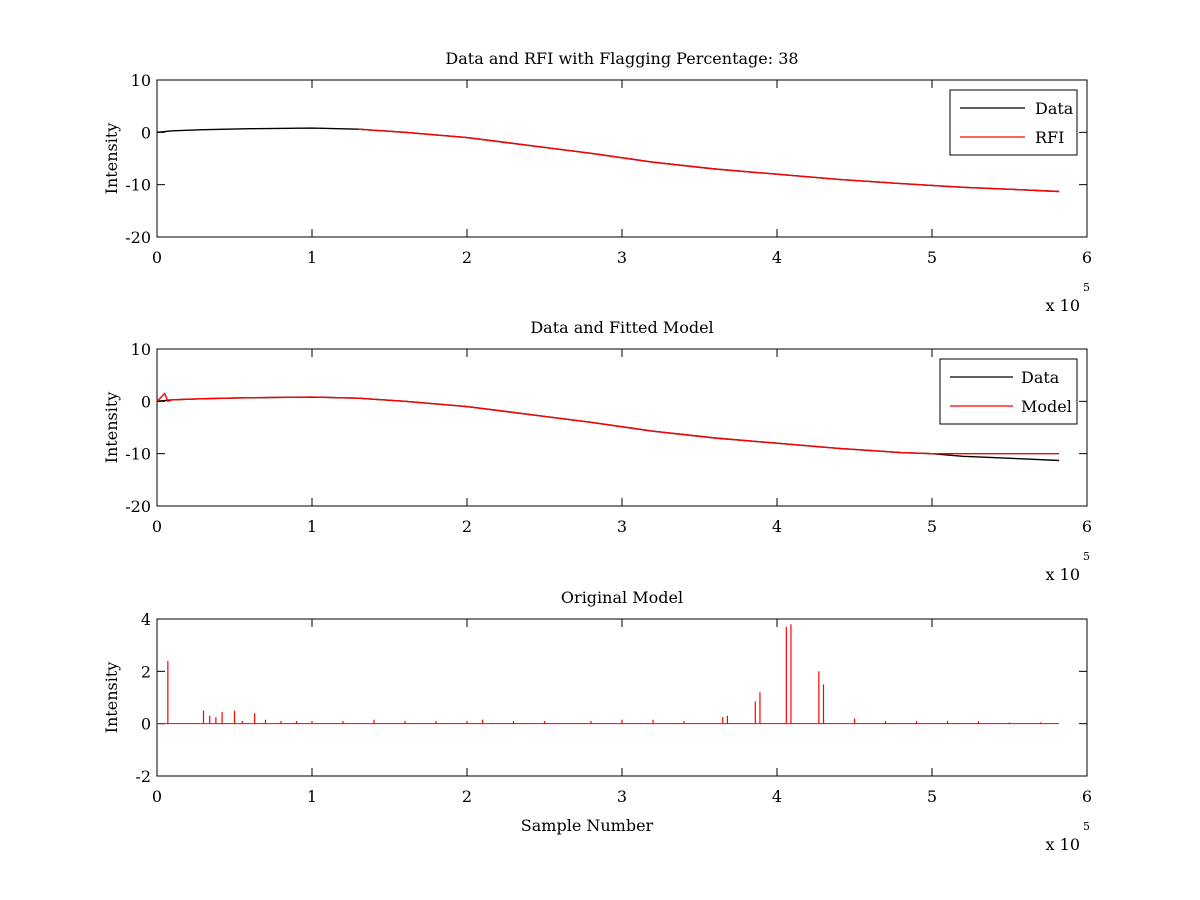 Image resolution: width=1200 pixels, height=900 pixels. What do you see at coordinates (621, 327) in the screenshot?
I see `chart-title: Data and Fitted Model` at bounding box center [621, 327].